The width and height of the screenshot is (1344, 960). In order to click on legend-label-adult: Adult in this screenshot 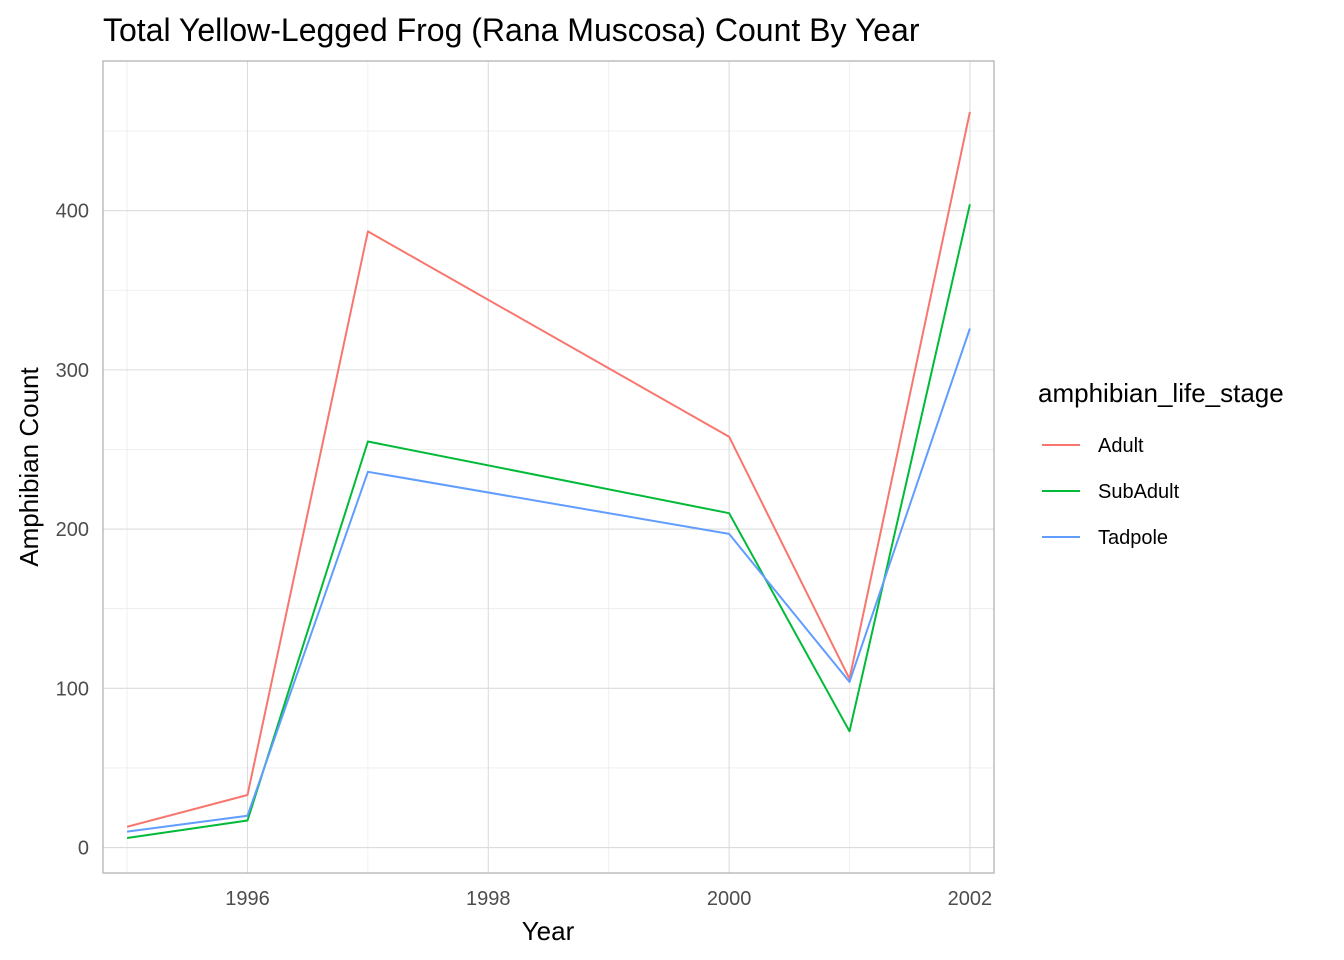, I will do `click(1121, 446)`.